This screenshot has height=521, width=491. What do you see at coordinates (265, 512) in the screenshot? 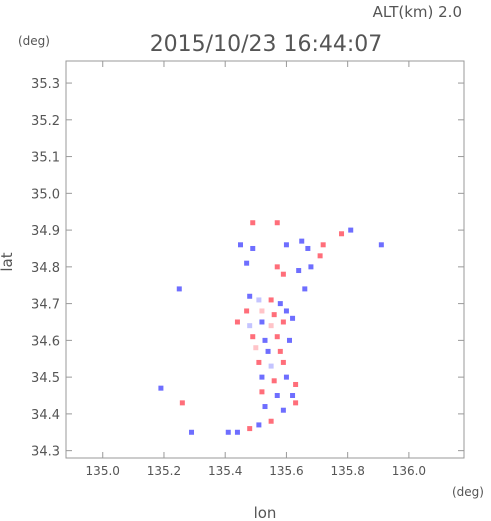
I see `x-axis-label: lon` at bounding box center [265, 512].